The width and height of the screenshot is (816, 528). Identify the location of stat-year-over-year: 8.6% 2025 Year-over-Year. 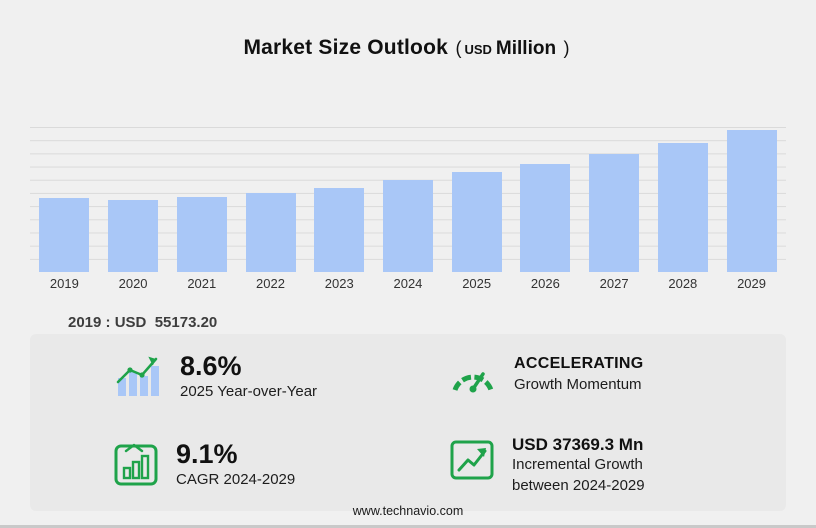
(215, 376).